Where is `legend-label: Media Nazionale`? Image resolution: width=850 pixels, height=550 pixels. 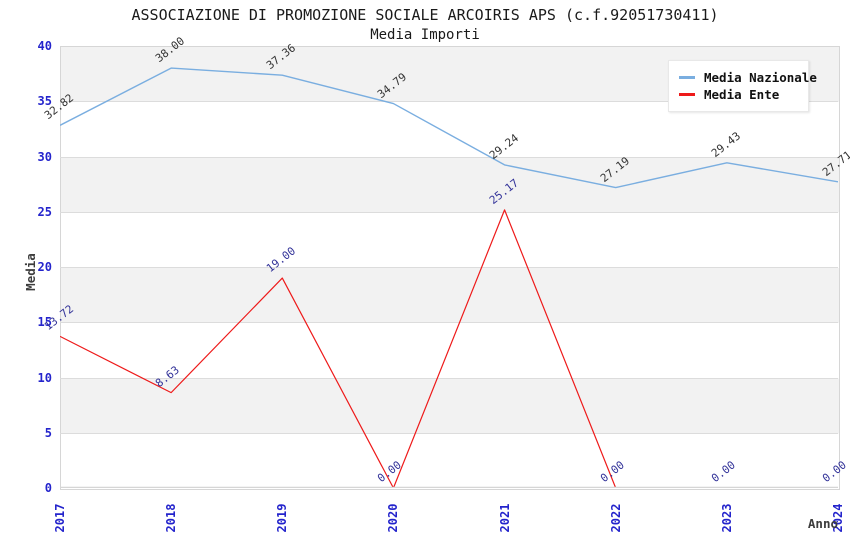
legend-label: Media Nazionale is located at coordinates (760, 77).